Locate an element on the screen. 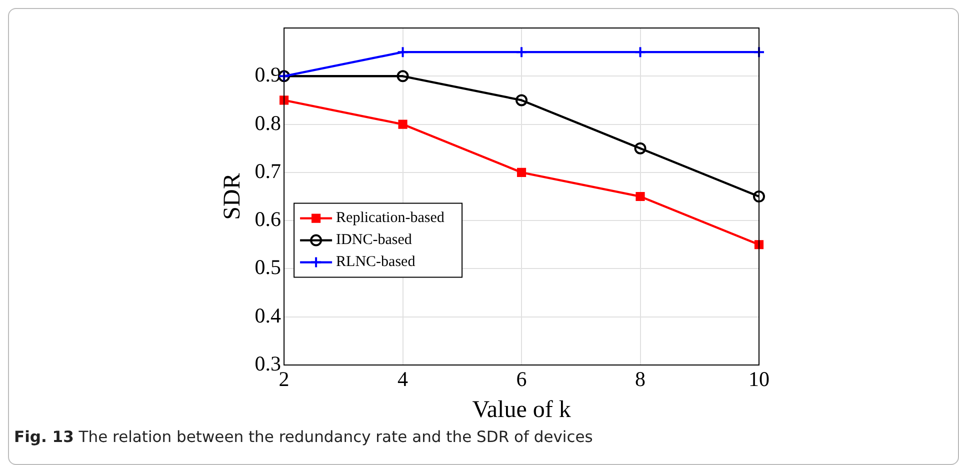 This screenshot has width=959, height=465. x-tick-label: 8 is located at coordinates (640, 379).